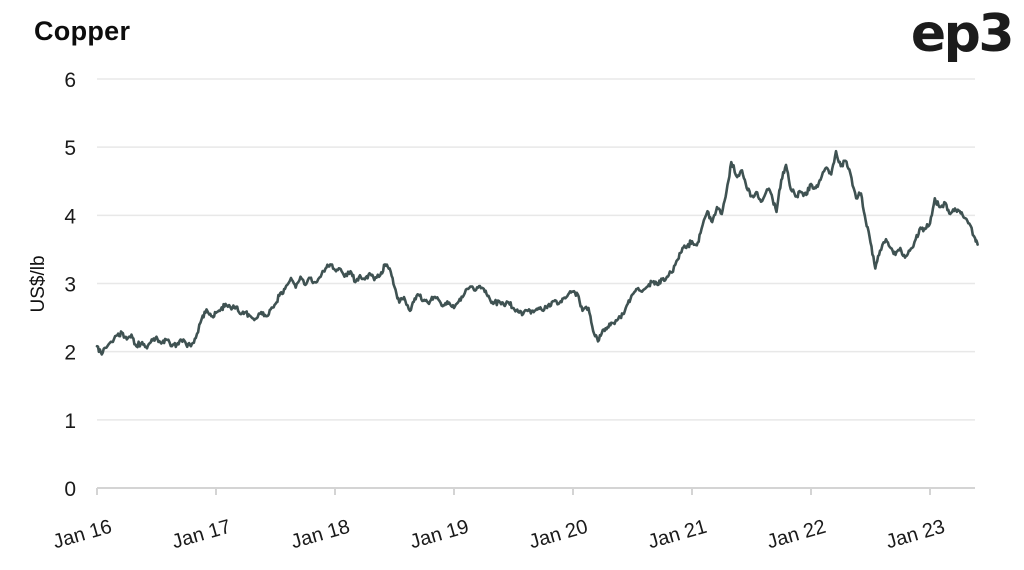  What do you see at coordinates (559, 535) in the screenshot?
I see `x-tick-label-Jan-20: Jan 20` at bounding box center [559, 535].